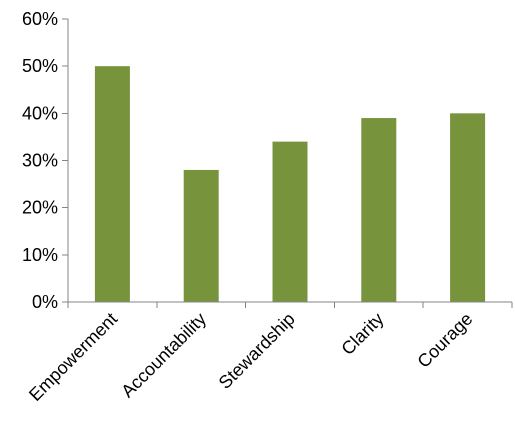 The image size is (515, 428). I want to click on y-axis-ticks: 0% 10% 20% 30% 40% 50% 60%, so click(45, 160).